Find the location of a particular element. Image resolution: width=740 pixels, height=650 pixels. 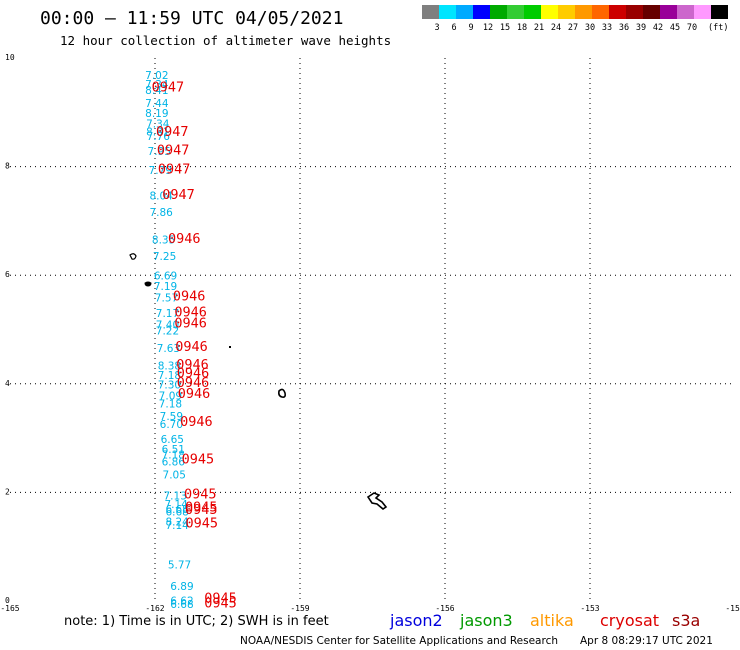

colorbar-label: 12 is located at coordinates (488, 28).